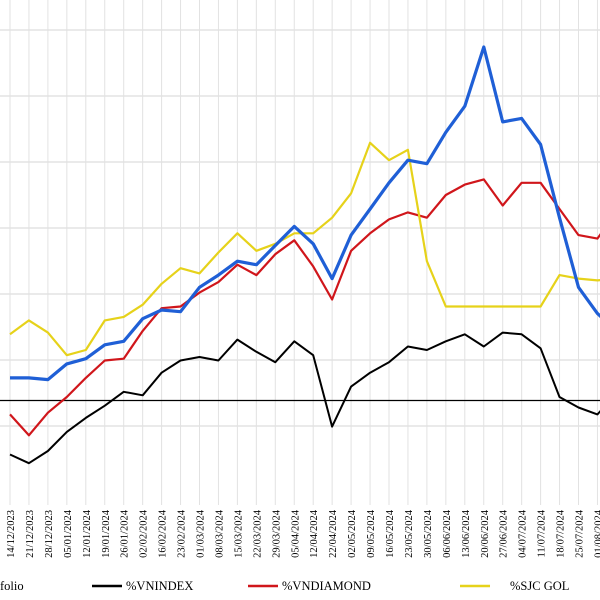 This screenshot has height=600, width=600. I want to click on legend-label: %VNDIAMOND, so click(326, 586).